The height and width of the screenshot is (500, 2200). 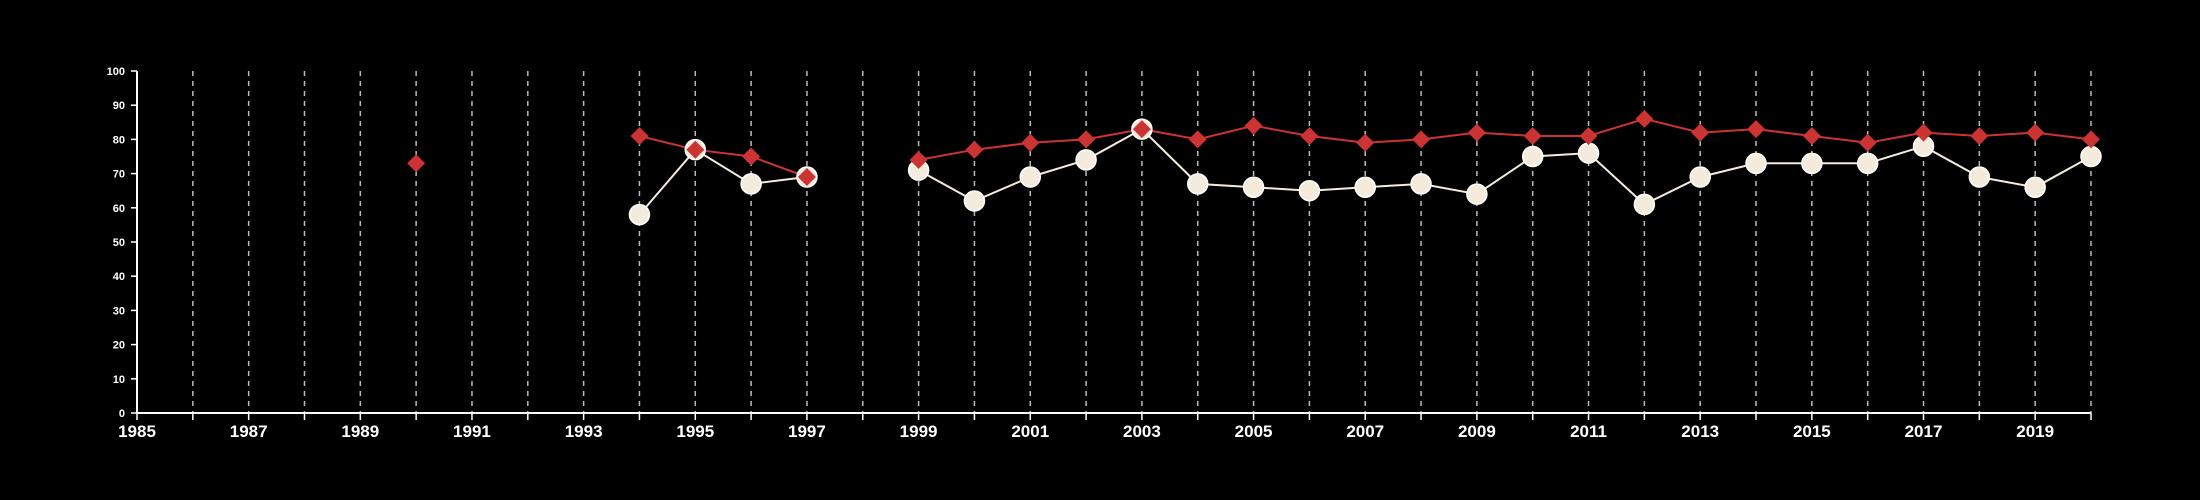 What do you see at coordinates (119, 380) in the screenshot?
I see `y-tick-label: 10` at bounding box center [119, 380].